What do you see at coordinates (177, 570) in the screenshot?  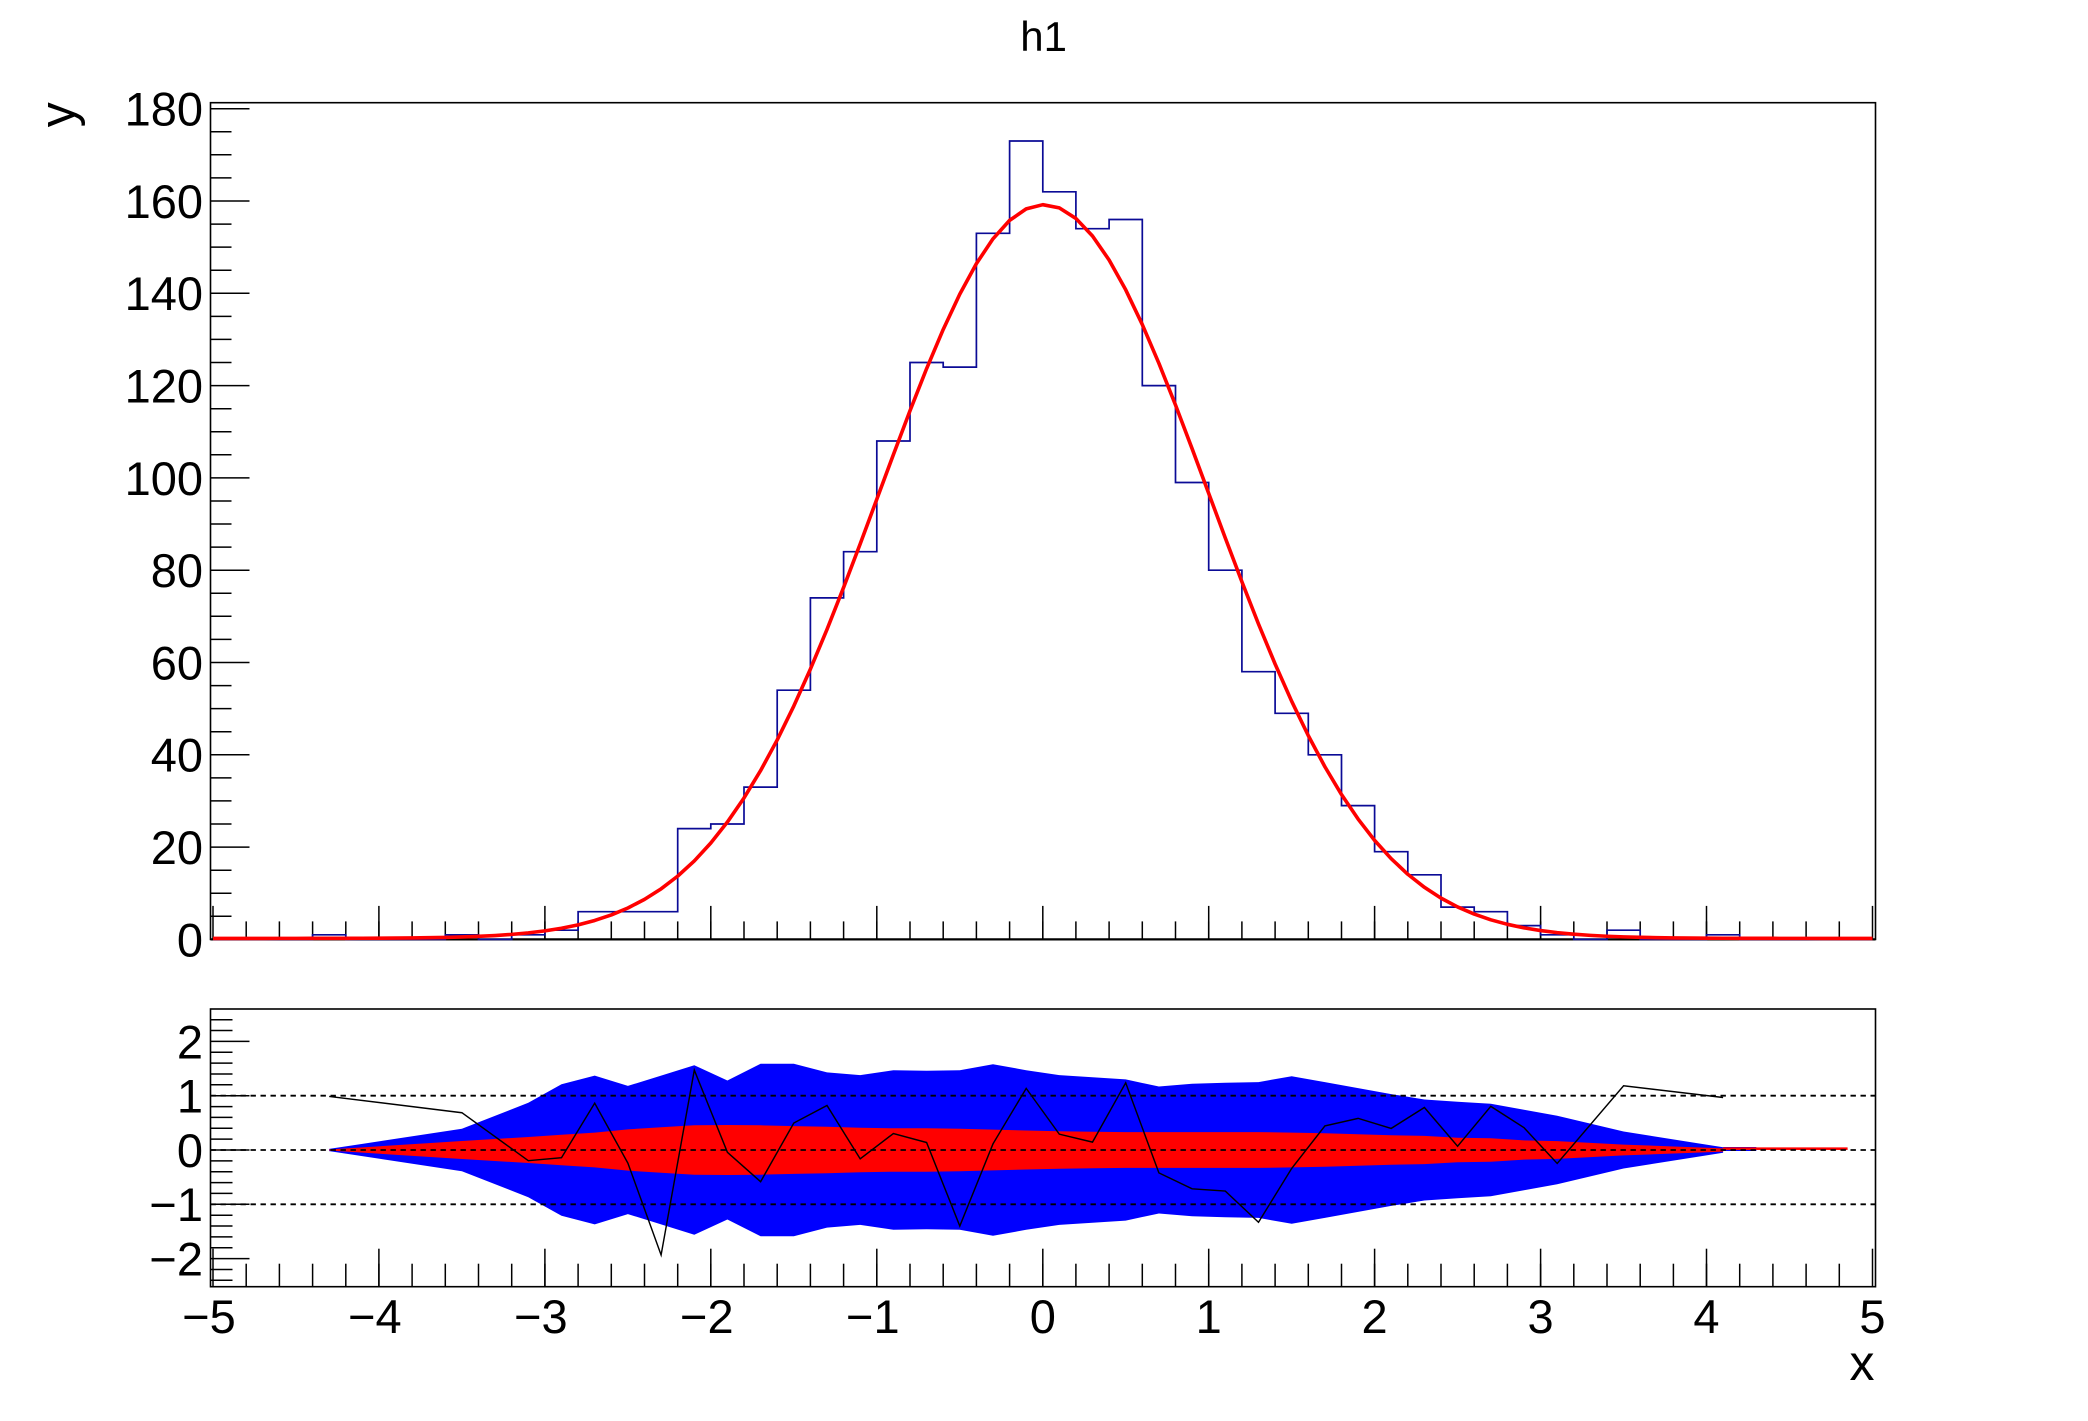 I see `svg-text: 80` at bounding box center [177, 570].